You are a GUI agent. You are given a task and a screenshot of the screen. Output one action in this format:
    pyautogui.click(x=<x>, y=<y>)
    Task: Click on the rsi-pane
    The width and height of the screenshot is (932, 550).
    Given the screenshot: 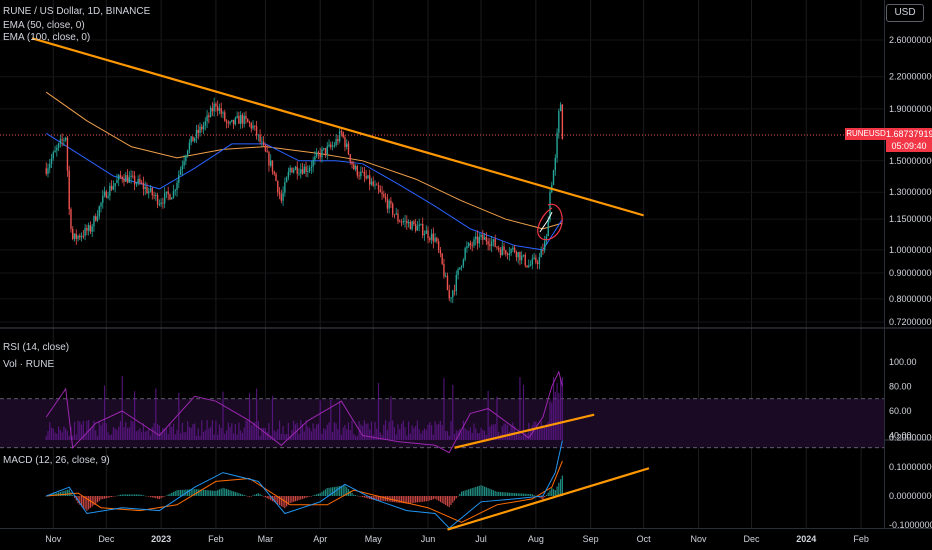 What is the action you would take?
    pyautogui.click(x=442, y=412)
    